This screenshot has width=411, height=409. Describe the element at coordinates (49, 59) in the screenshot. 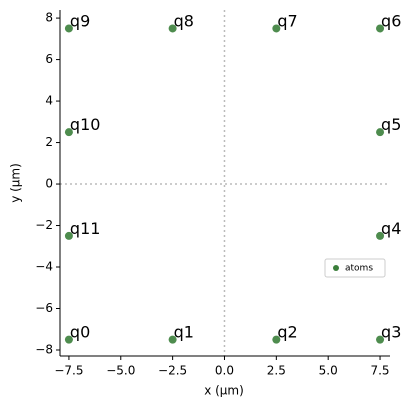

I see `y-tick-label: 6` at that location.